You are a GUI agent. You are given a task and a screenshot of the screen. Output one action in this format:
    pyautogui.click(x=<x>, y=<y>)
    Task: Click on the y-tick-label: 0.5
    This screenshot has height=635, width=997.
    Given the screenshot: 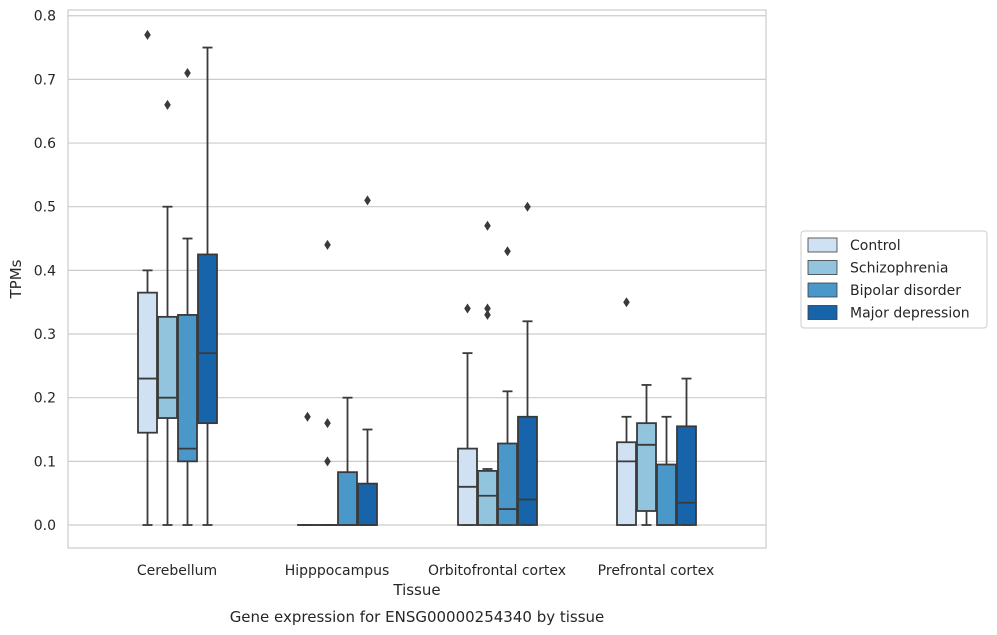 What is the action you would take?
    pyautogui.click(x=45, y=208)
    